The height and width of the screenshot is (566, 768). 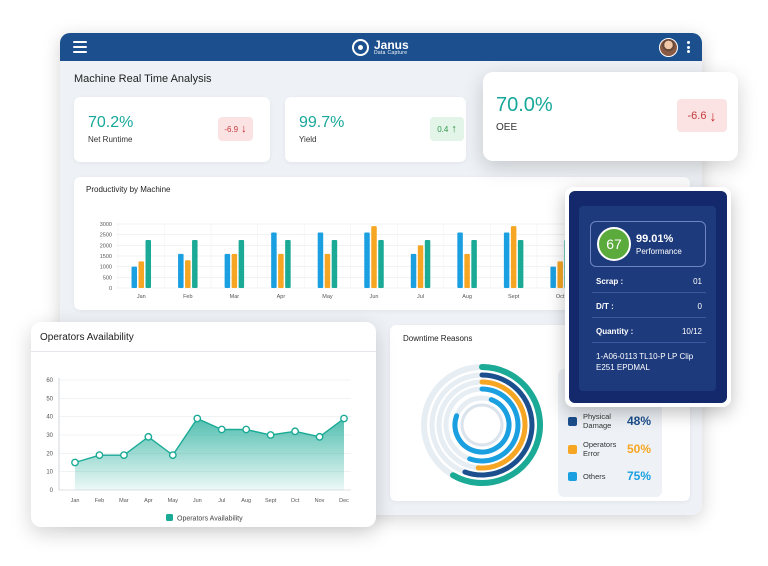 What do you see at coordinates (605, 306) in the screenshot?
I see `row-key: D/T :` at bounding box center [605, 306].